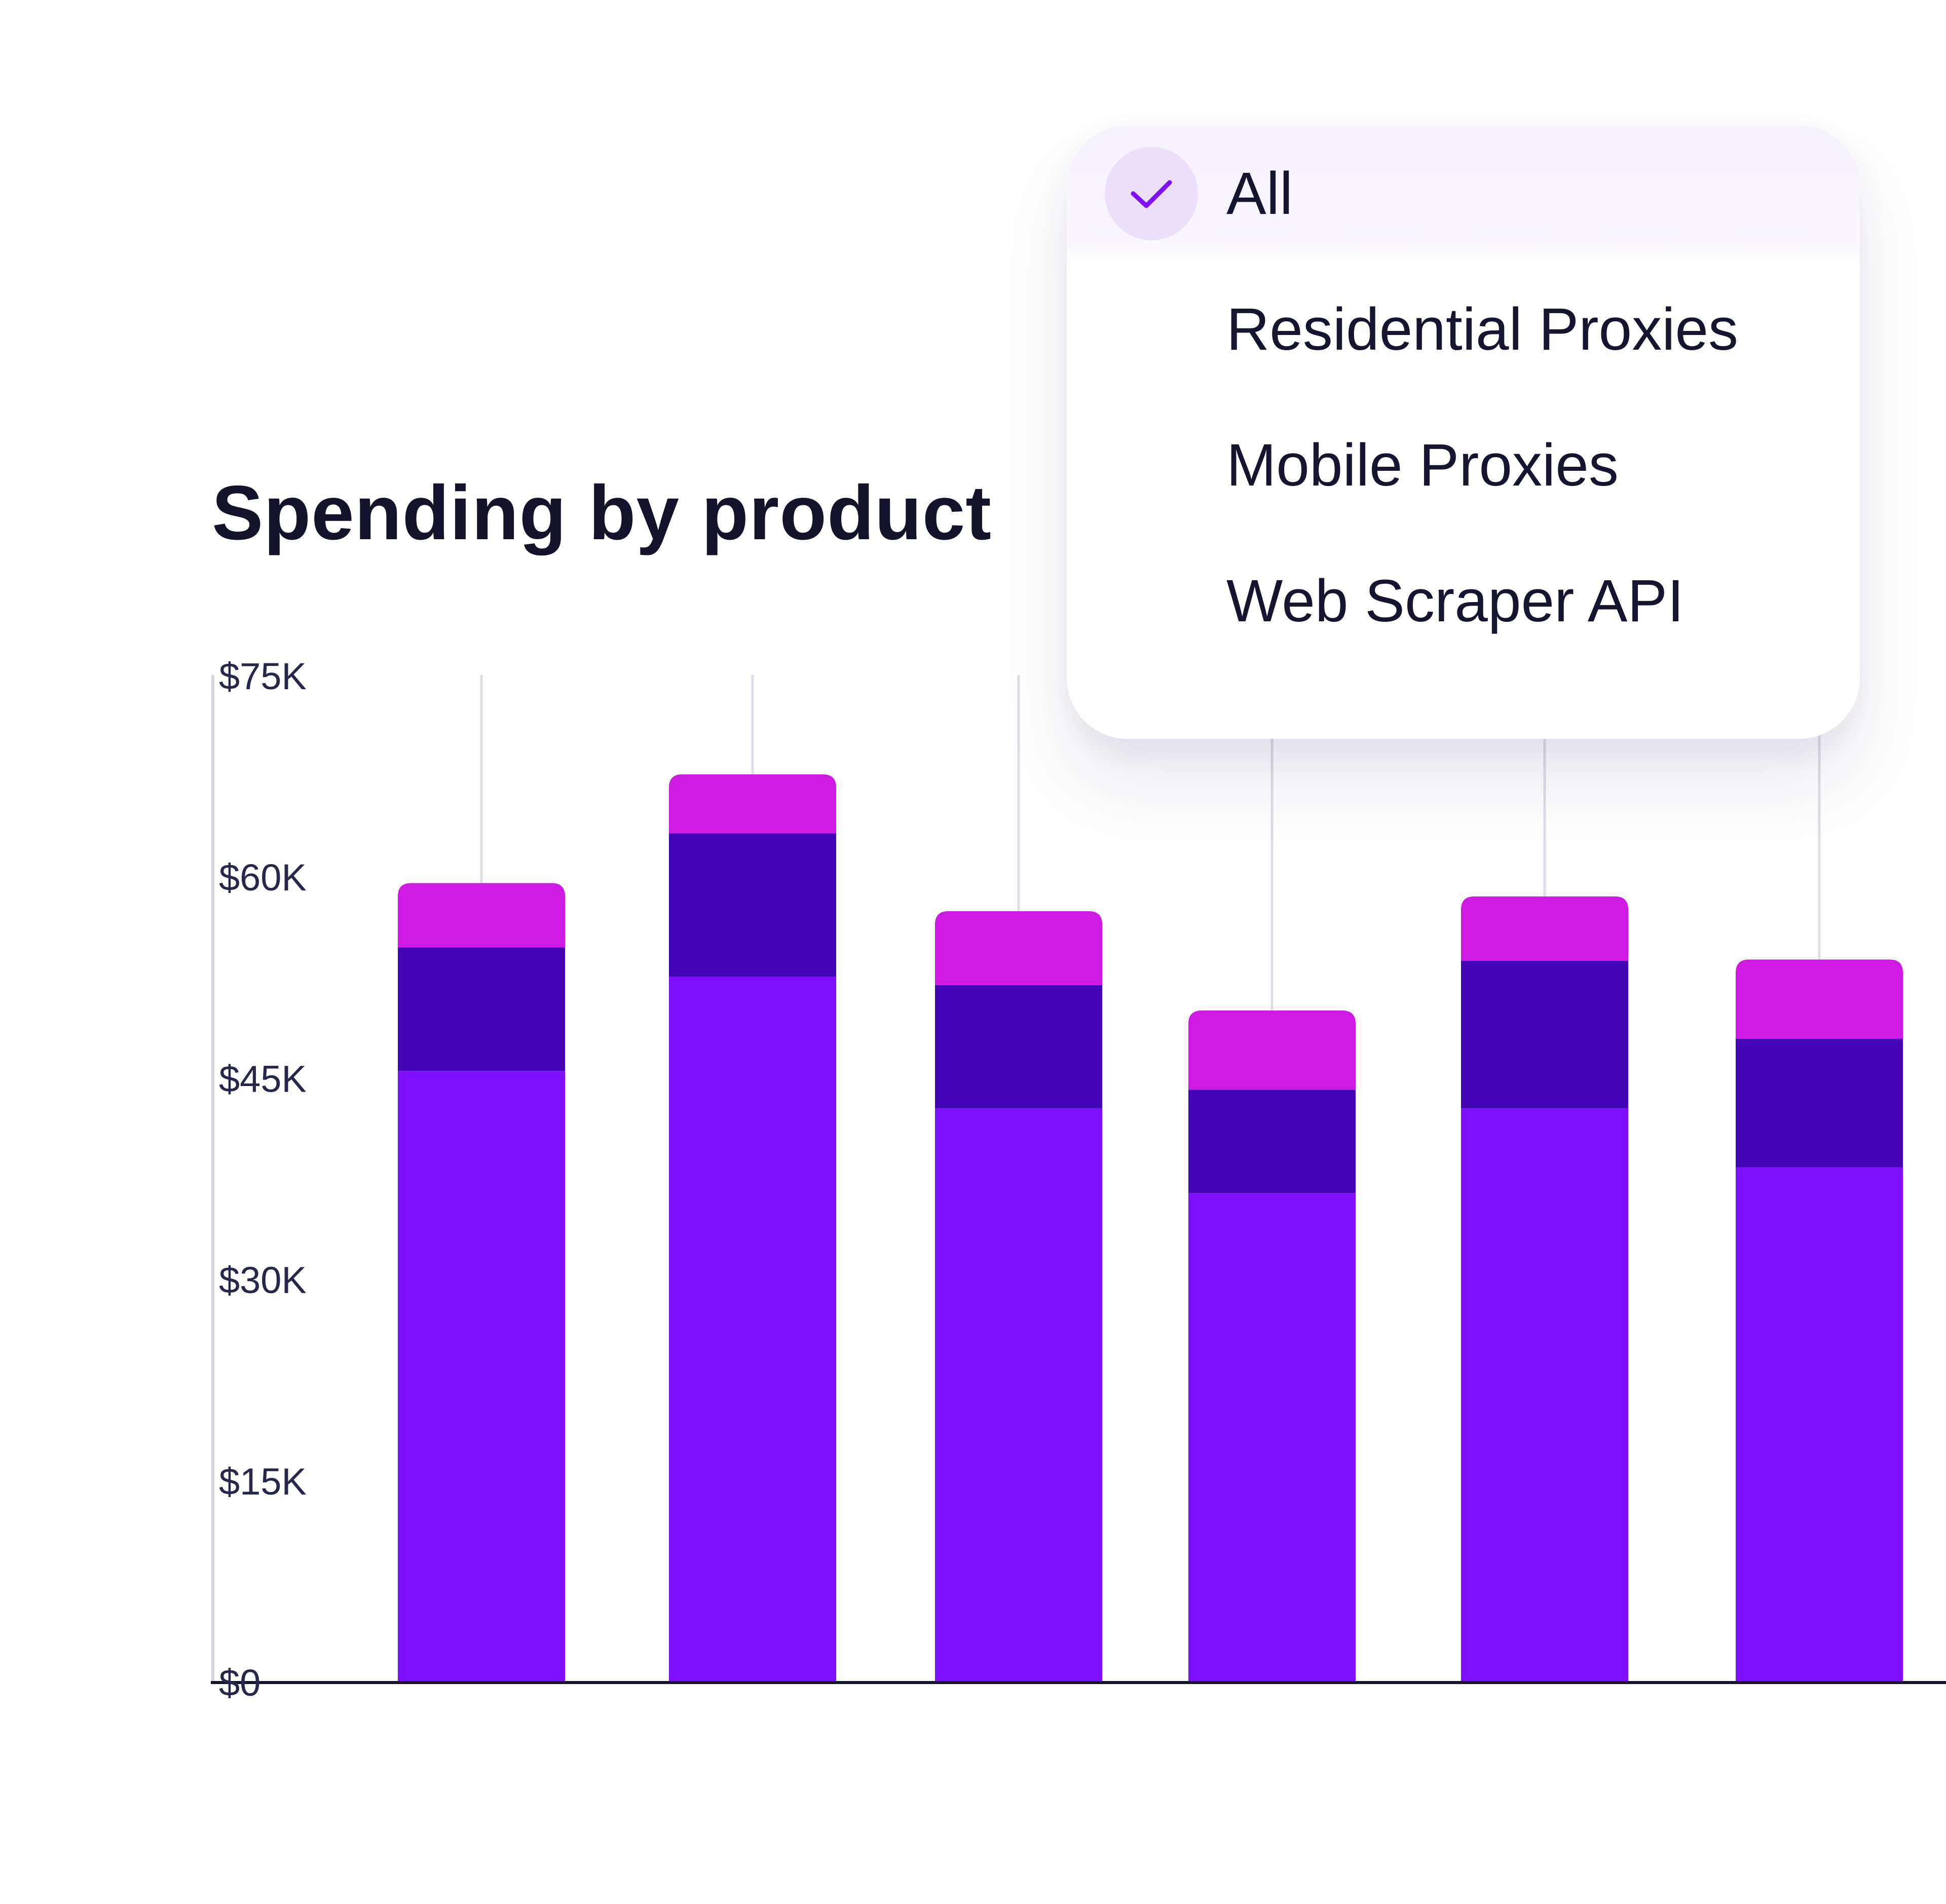 The width and height of the screenshot is (1946, 1904). What do you see at coordinates (1151, 193) in the screenshot?
I see `checkmark-icon` at bounding box center [1151, 193].